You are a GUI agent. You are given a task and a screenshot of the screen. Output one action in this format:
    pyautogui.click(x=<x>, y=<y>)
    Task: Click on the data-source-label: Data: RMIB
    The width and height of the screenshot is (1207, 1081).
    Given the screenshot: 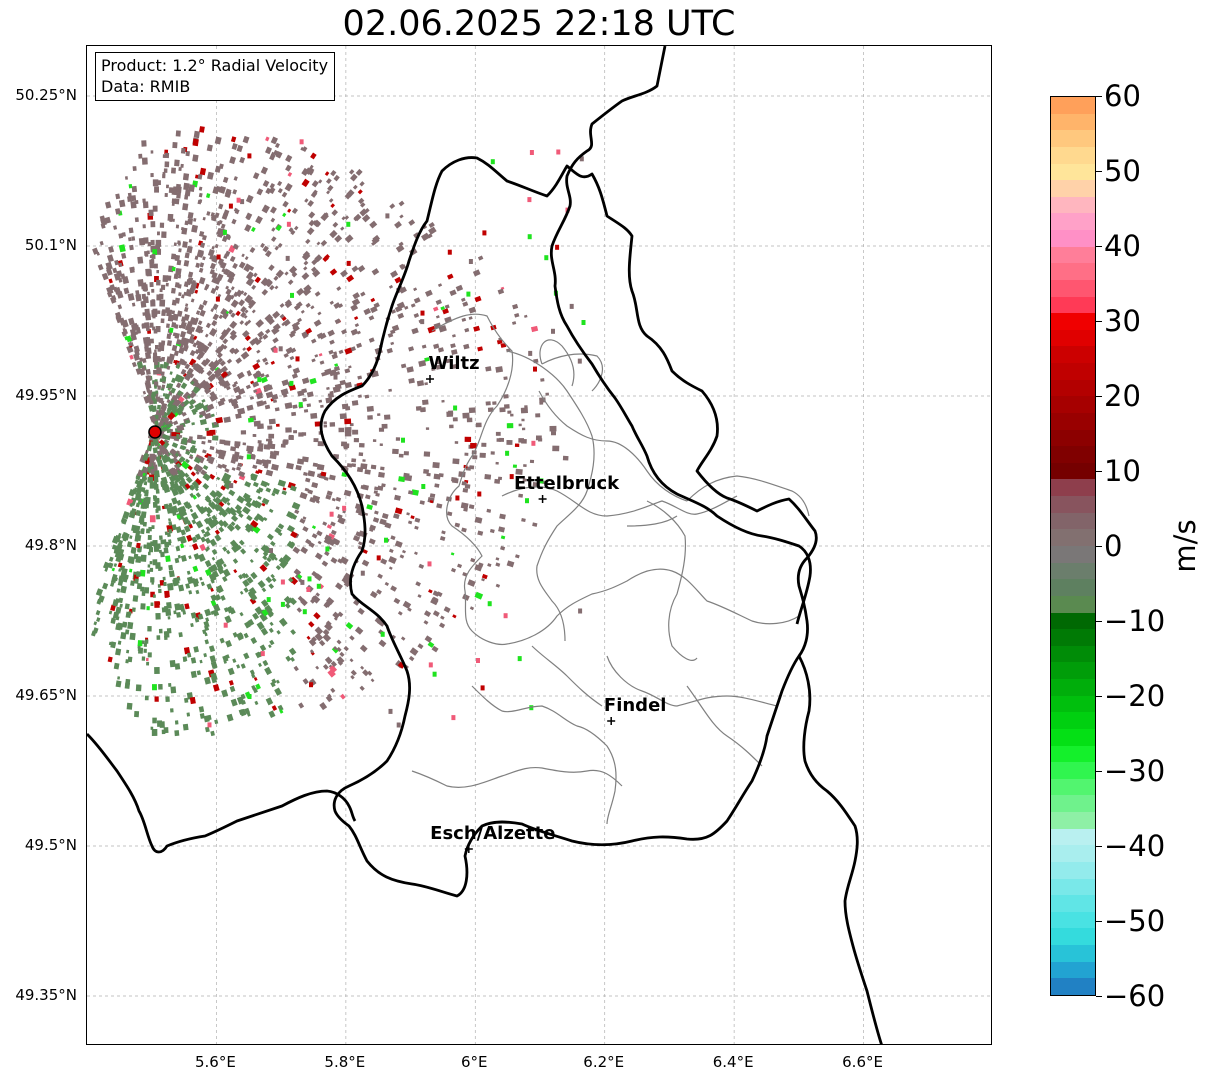 What is the action you would take?
    pyautogui.click(x=146, y=86)
    